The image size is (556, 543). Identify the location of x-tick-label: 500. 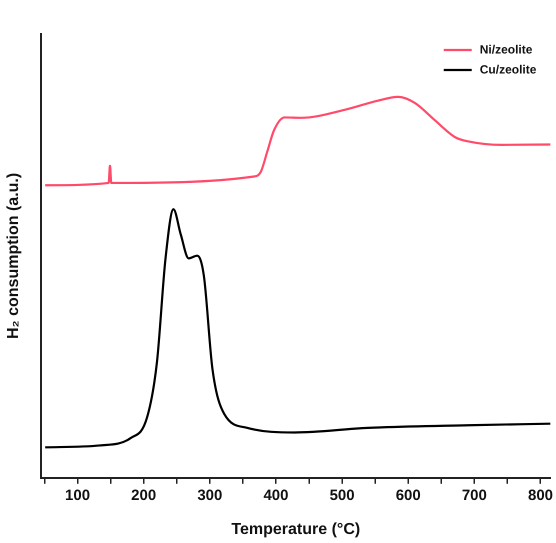
(342, 495).